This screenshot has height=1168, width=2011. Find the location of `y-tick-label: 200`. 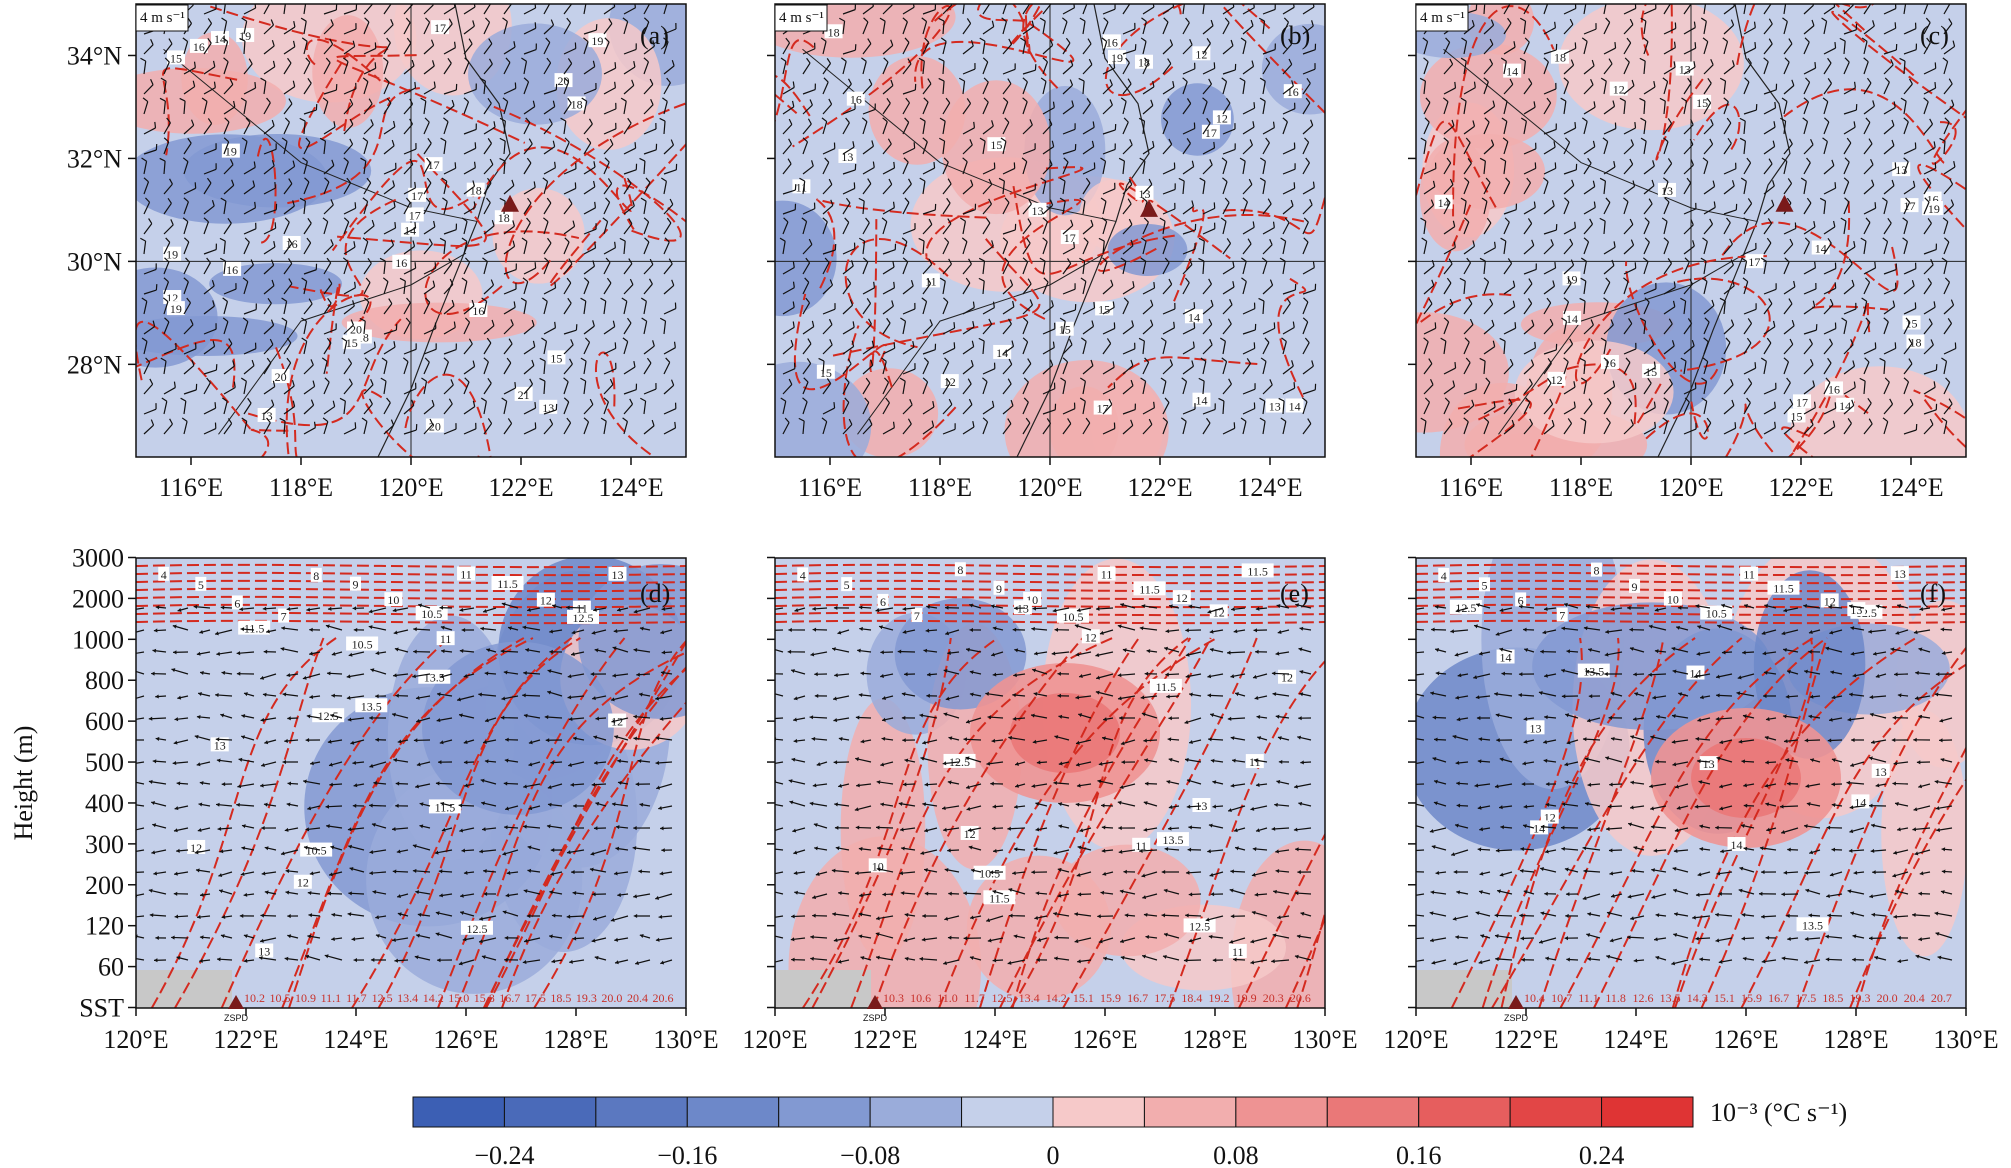

y-tick-label: 200 is located at coordinates (104, 885).